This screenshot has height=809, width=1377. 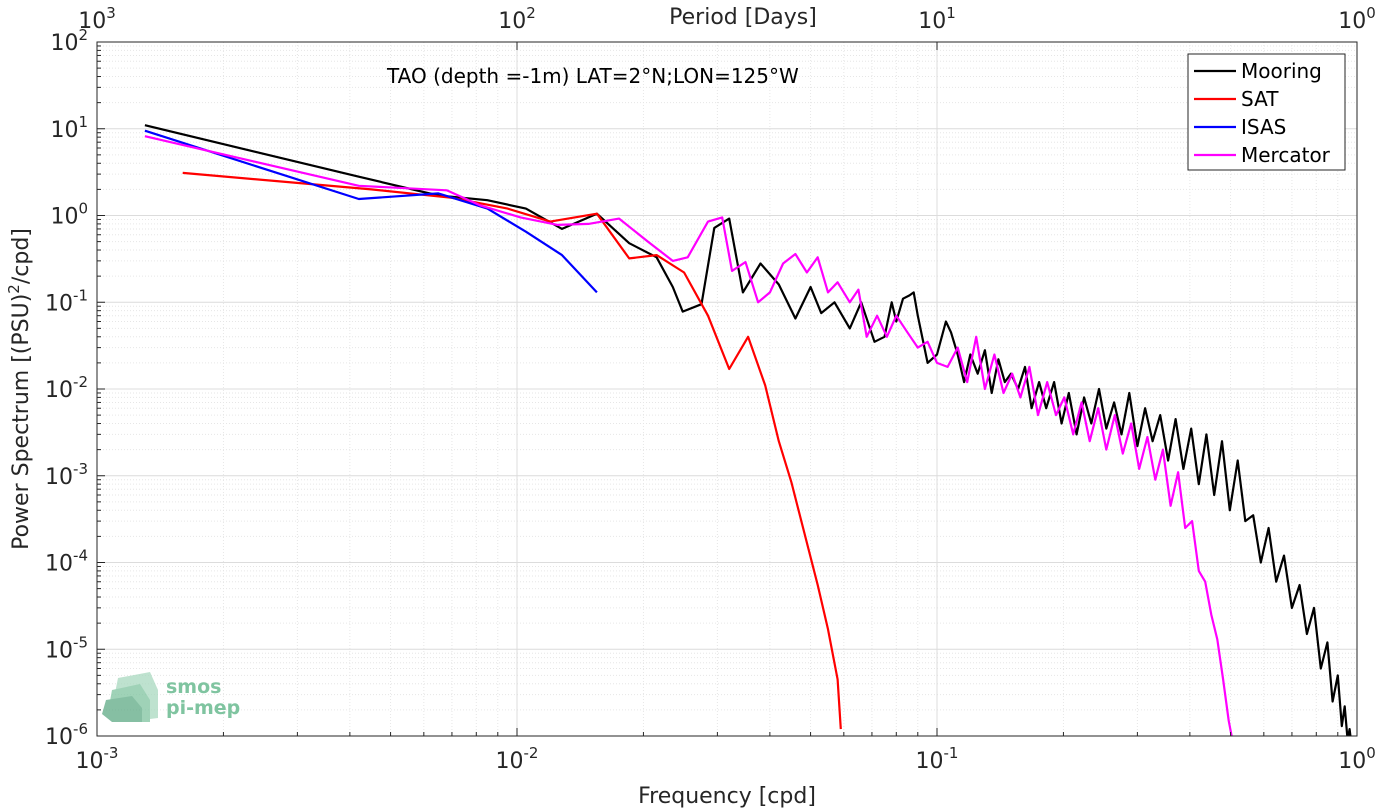 I want to click on legend-box, so click(x=1266, y=112).